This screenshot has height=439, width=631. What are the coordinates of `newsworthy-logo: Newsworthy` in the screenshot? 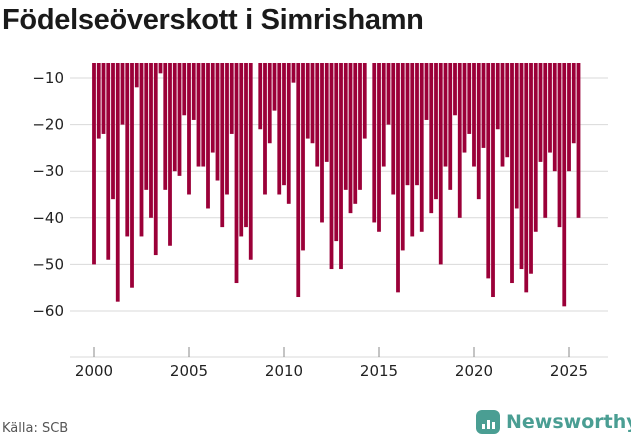 It's located at (553, 422).